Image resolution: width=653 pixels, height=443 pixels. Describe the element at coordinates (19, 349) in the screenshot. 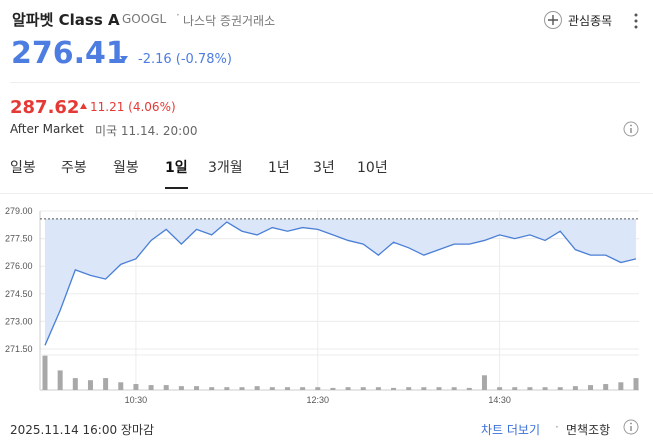

I see `y-tick-label: 271.50` at that location.